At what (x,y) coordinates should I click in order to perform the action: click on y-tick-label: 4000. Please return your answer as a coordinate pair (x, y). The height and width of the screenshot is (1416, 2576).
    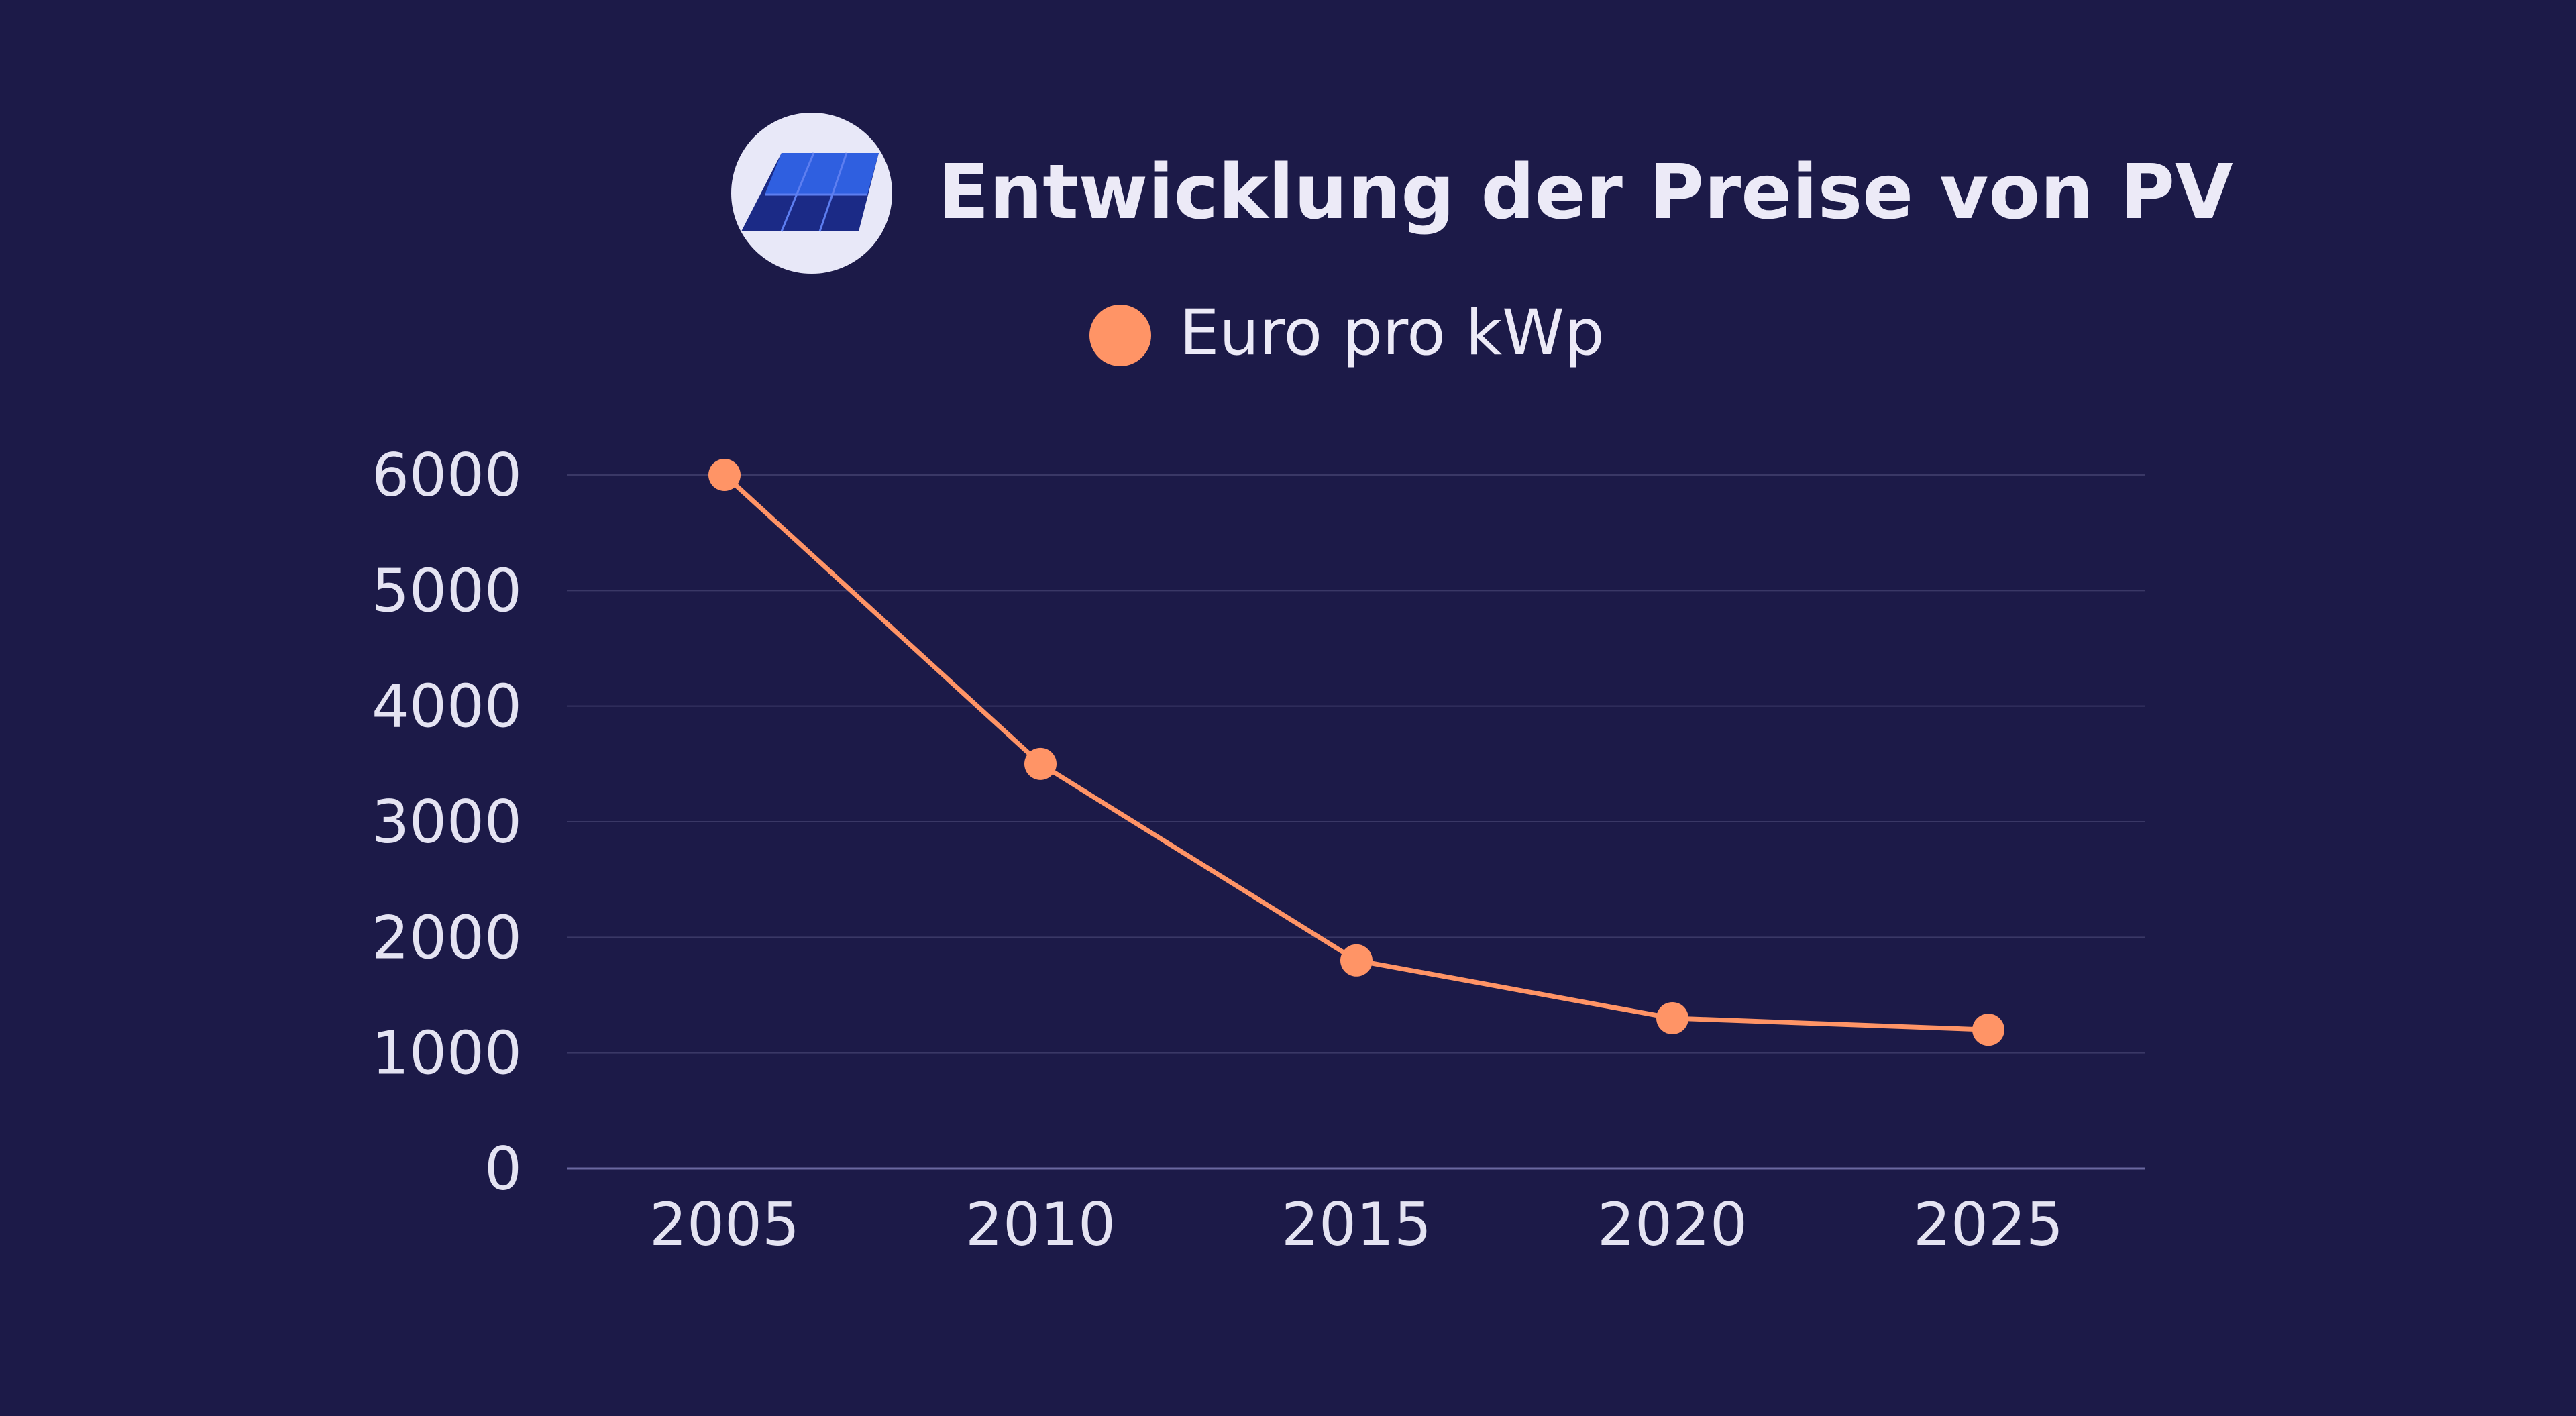
    Looking at the image, I should click on (447, 706).